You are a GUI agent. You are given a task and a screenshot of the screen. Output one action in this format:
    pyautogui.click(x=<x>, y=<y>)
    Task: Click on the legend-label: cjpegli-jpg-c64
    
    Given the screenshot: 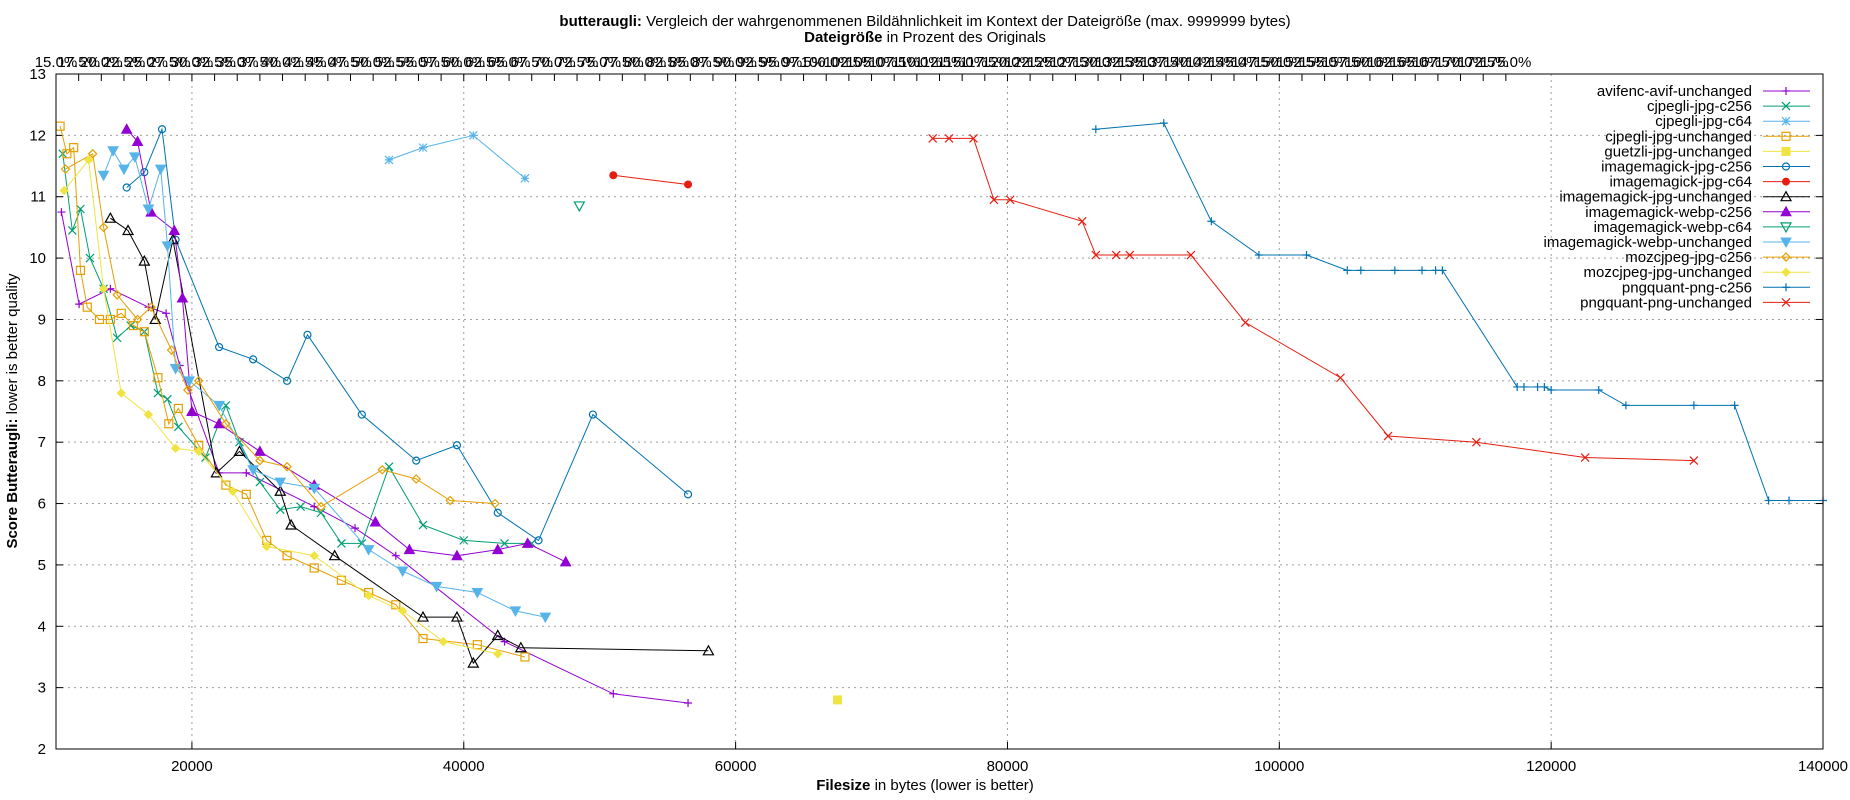 What is the action you would take?
    pyautogui.click(x=1703, y=121)
    